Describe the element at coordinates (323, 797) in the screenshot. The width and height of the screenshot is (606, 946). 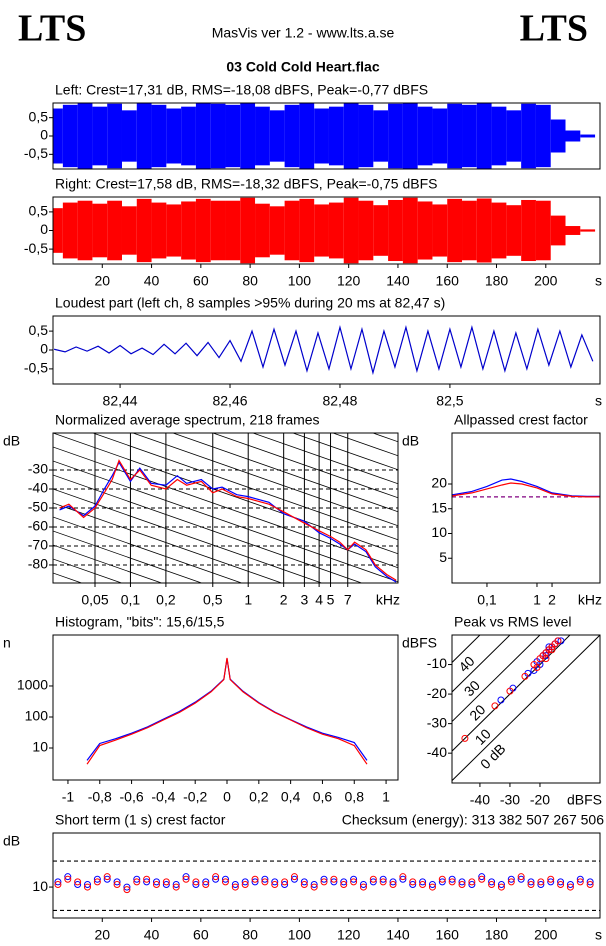
I see `x-tick-label: 0,6` at that location.